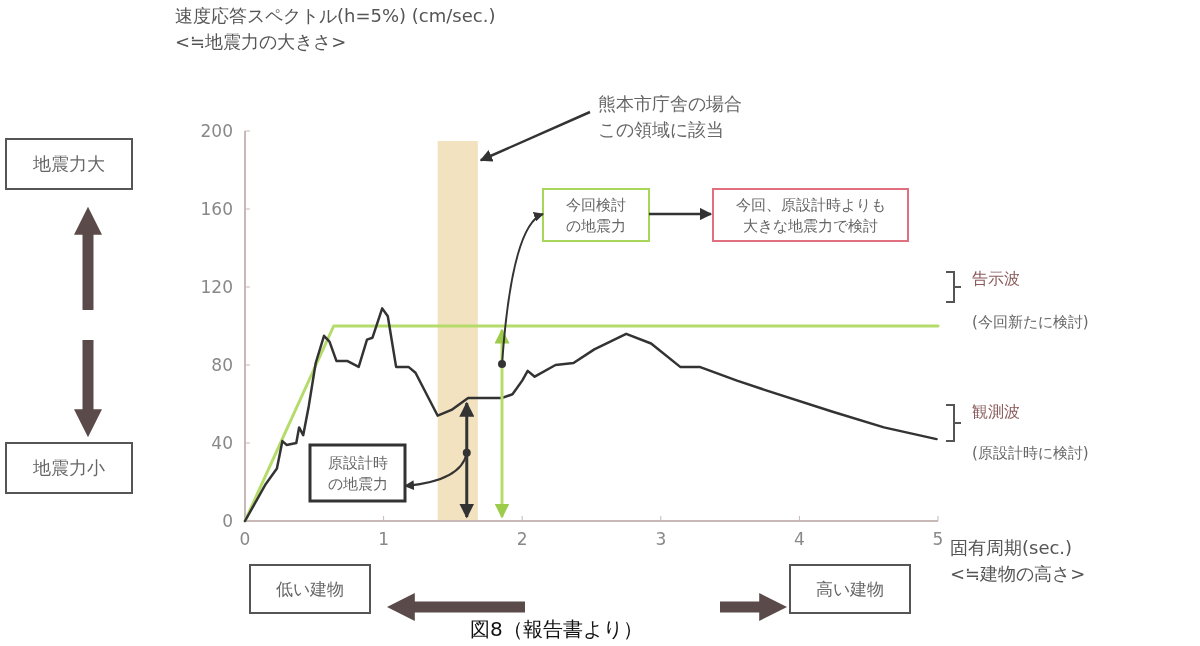 The height and width of the screenshot is (646, 1200). What do you see at coordinates (522, 539) in the screenshot?
I see `x-tick-label: 2` at bounding box center [522, 539].